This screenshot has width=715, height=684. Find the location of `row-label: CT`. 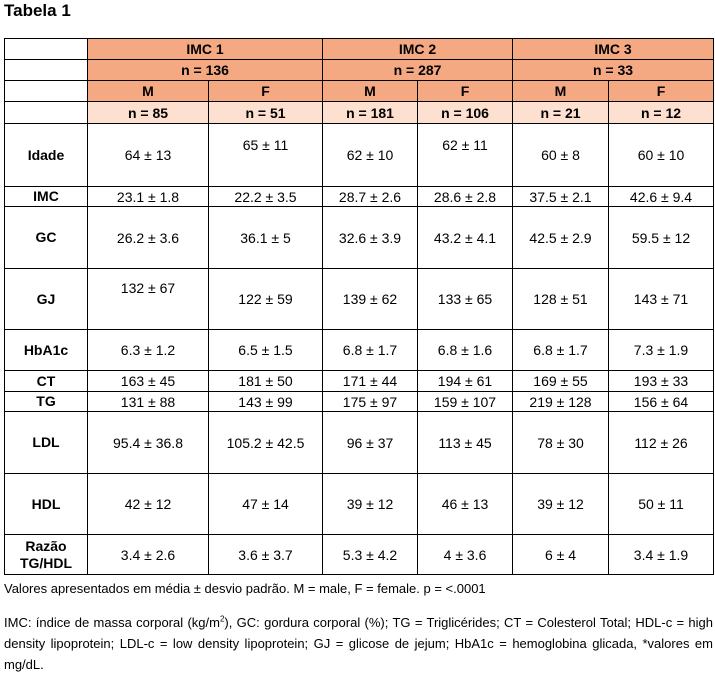

row-label: CT is located at coordinates (46, 381).